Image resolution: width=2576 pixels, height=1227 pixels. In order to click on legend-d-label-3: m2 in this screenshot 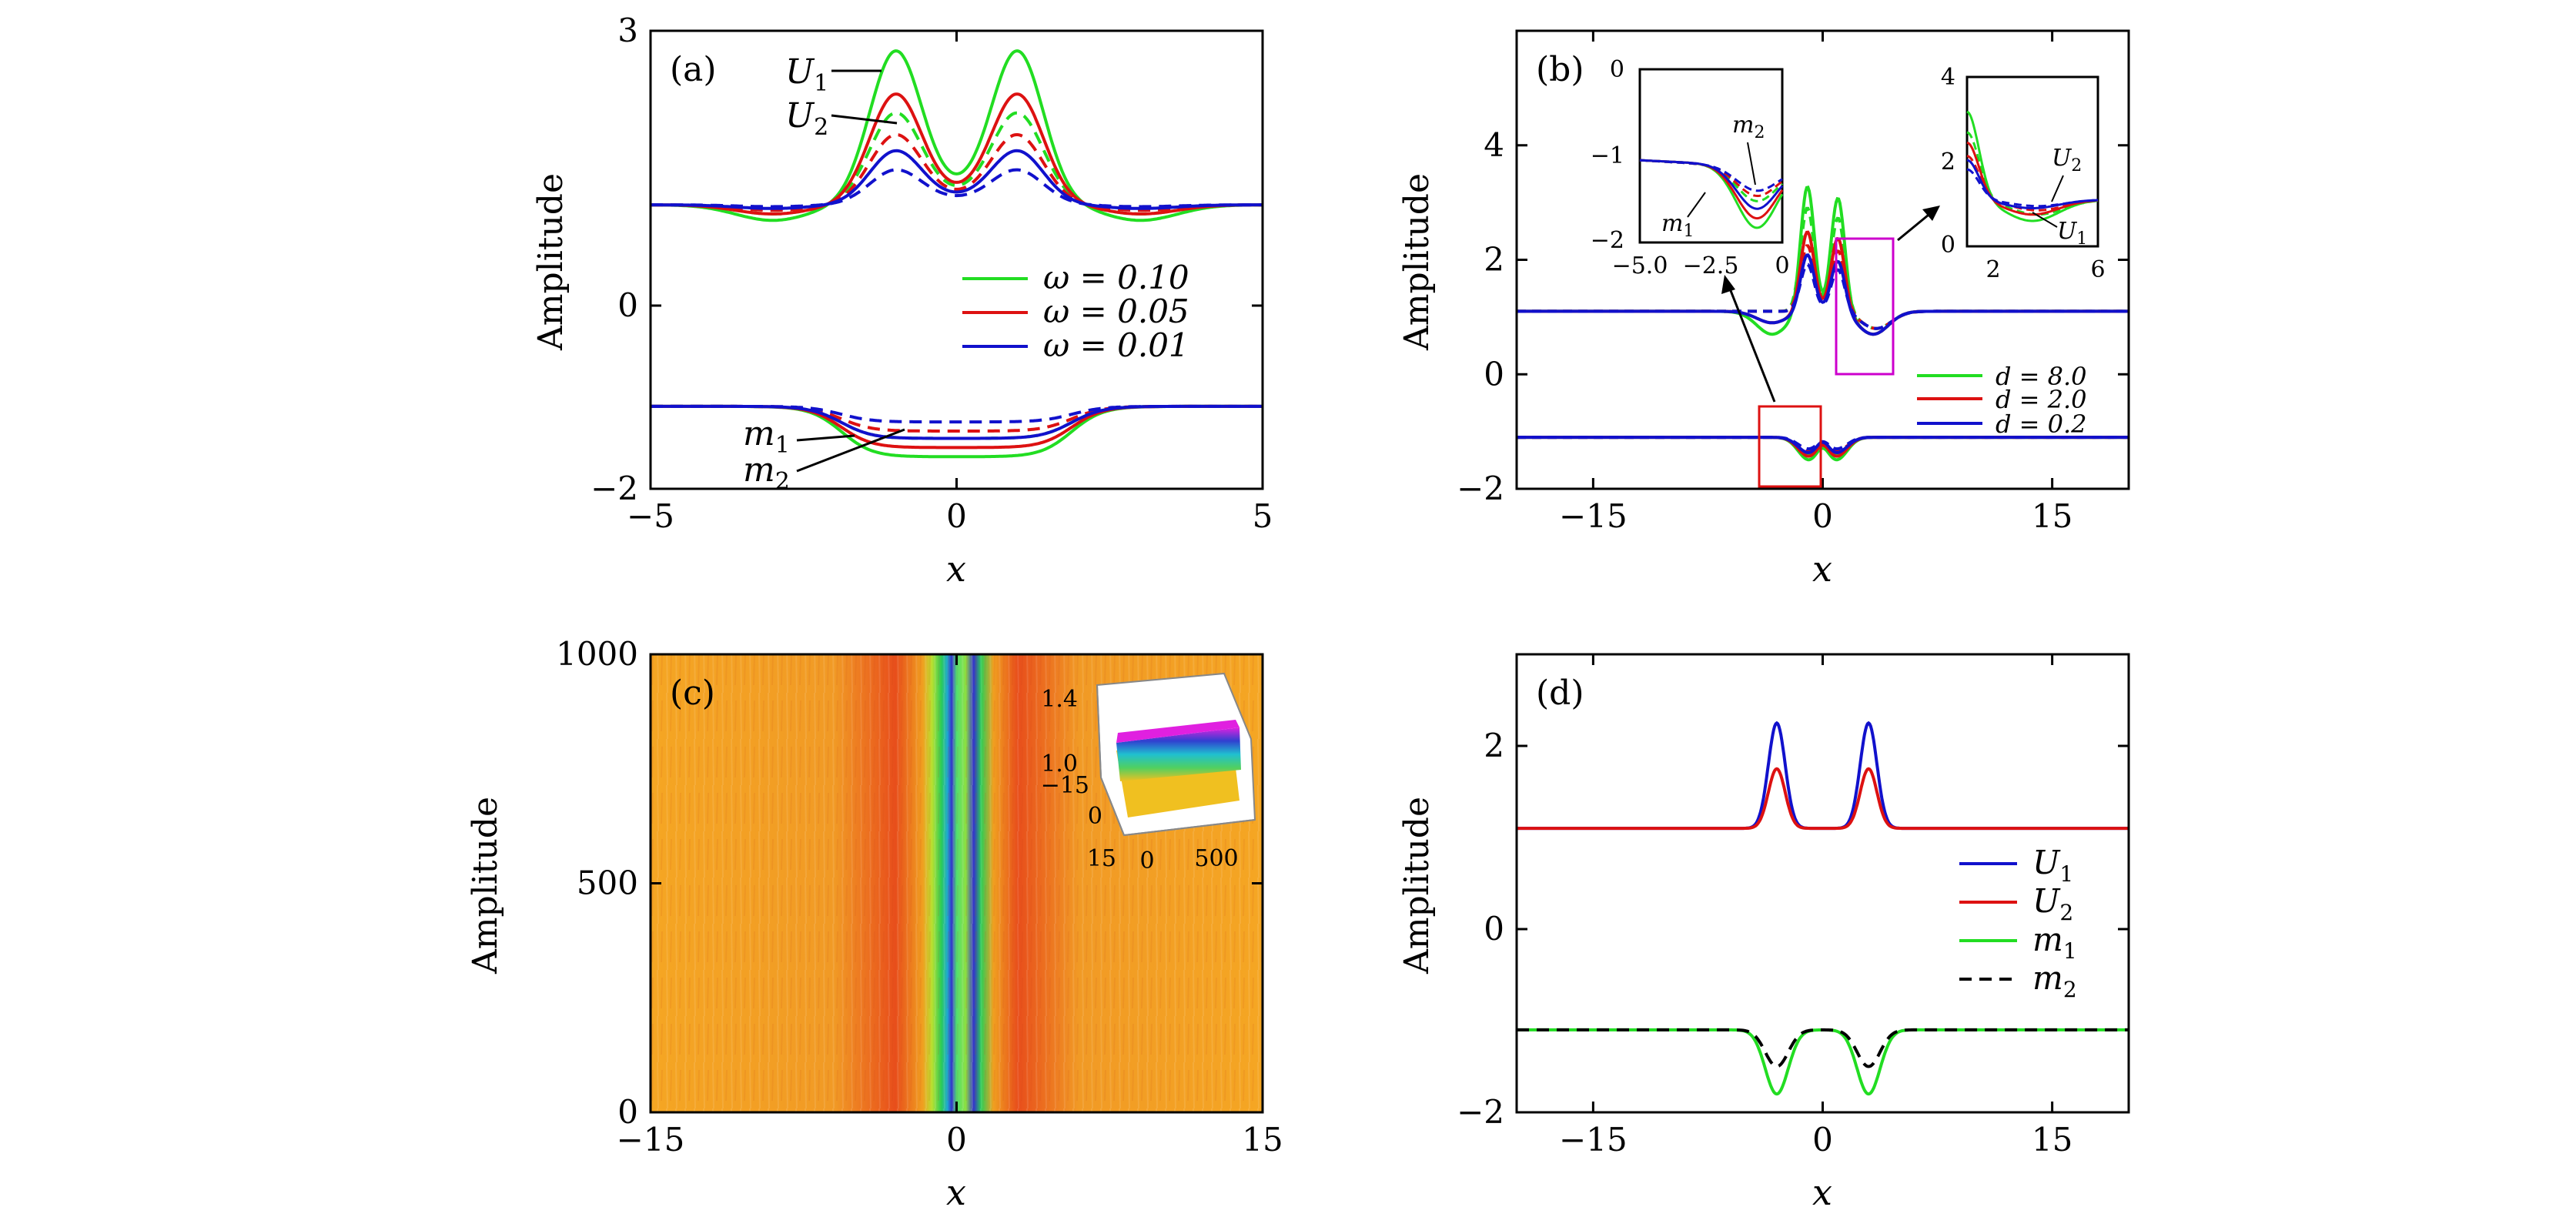, I will do `click(2054, 981)`.